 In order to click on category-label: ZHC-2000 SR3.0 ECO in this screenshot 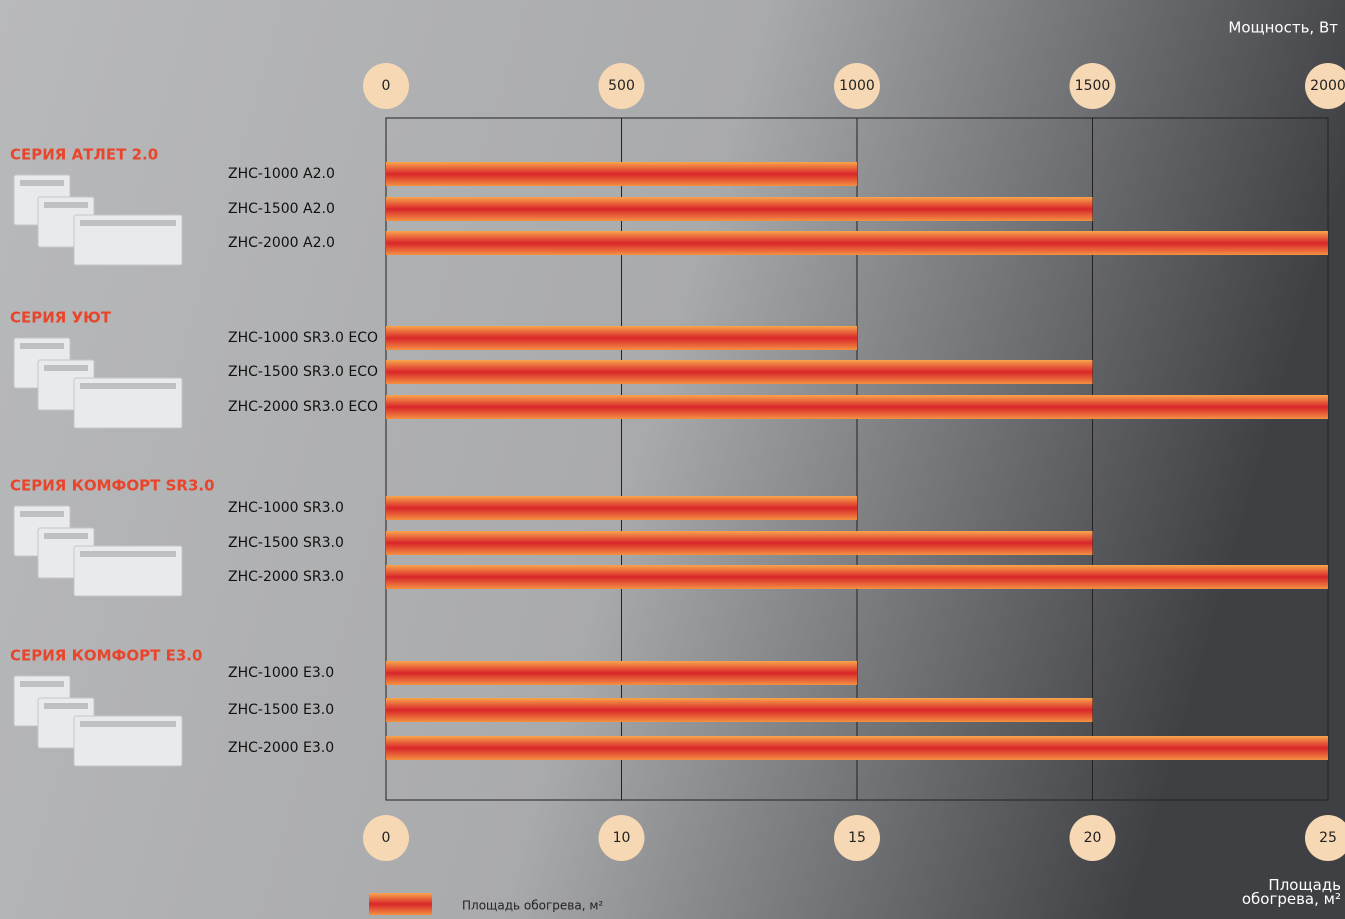, I will do `click(303, 407)`.